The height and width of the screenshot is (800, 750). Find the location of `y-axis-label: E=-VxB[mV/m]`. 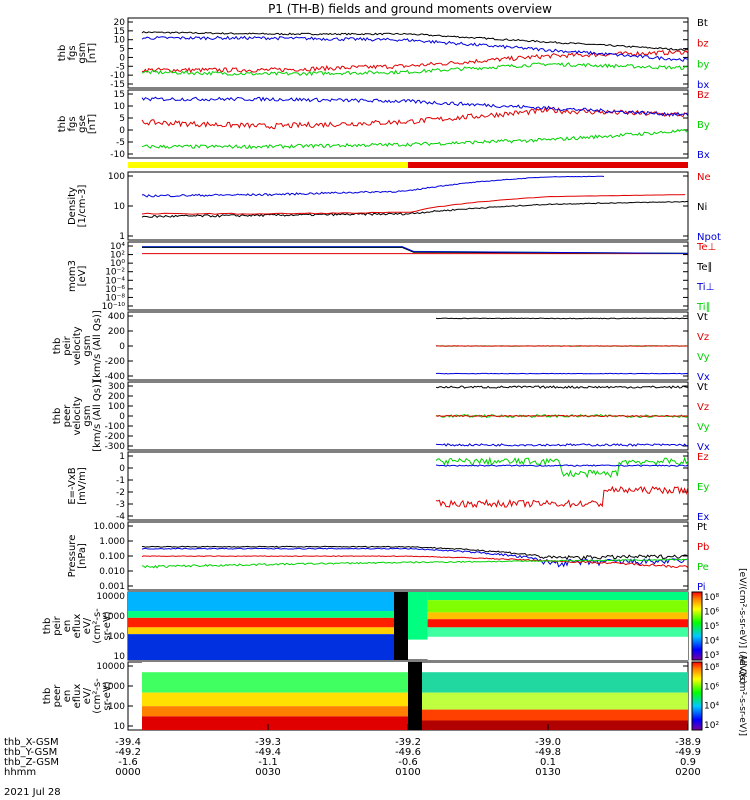

y-axis-label: E=-VxB[mV/m] is located at coordinates (77, 486).